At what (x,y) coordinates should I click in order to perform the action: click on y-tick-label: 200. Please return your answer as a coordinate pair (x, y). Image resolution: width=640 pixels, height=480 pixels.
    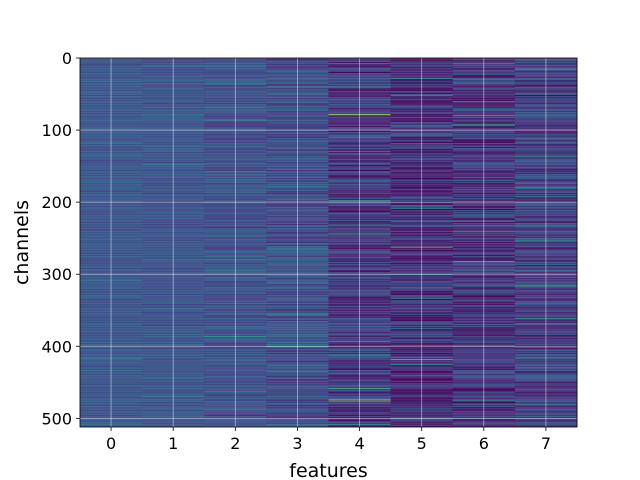
    Looking at the image, I should click on (56, 202).